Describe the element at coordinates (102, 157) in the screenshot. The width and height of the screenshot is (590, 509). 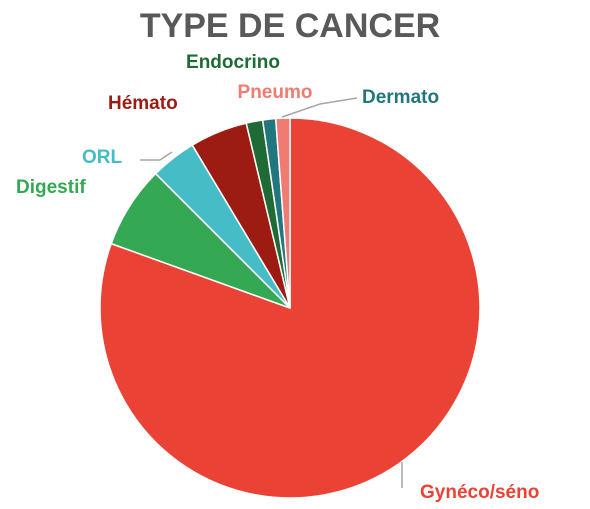
I see `slice-label: ORL` at that location.